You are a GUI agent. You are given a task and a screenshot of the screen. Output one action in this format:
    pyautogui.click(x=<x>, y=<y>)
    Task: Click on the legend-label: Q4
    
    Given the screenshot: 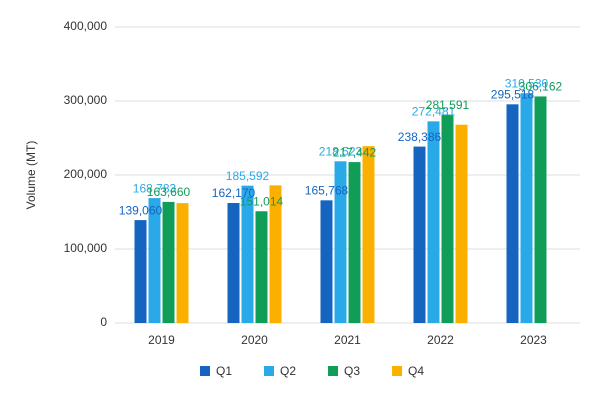 What is the action you would take?
    pyautogui.click(x=416, y=371)
    